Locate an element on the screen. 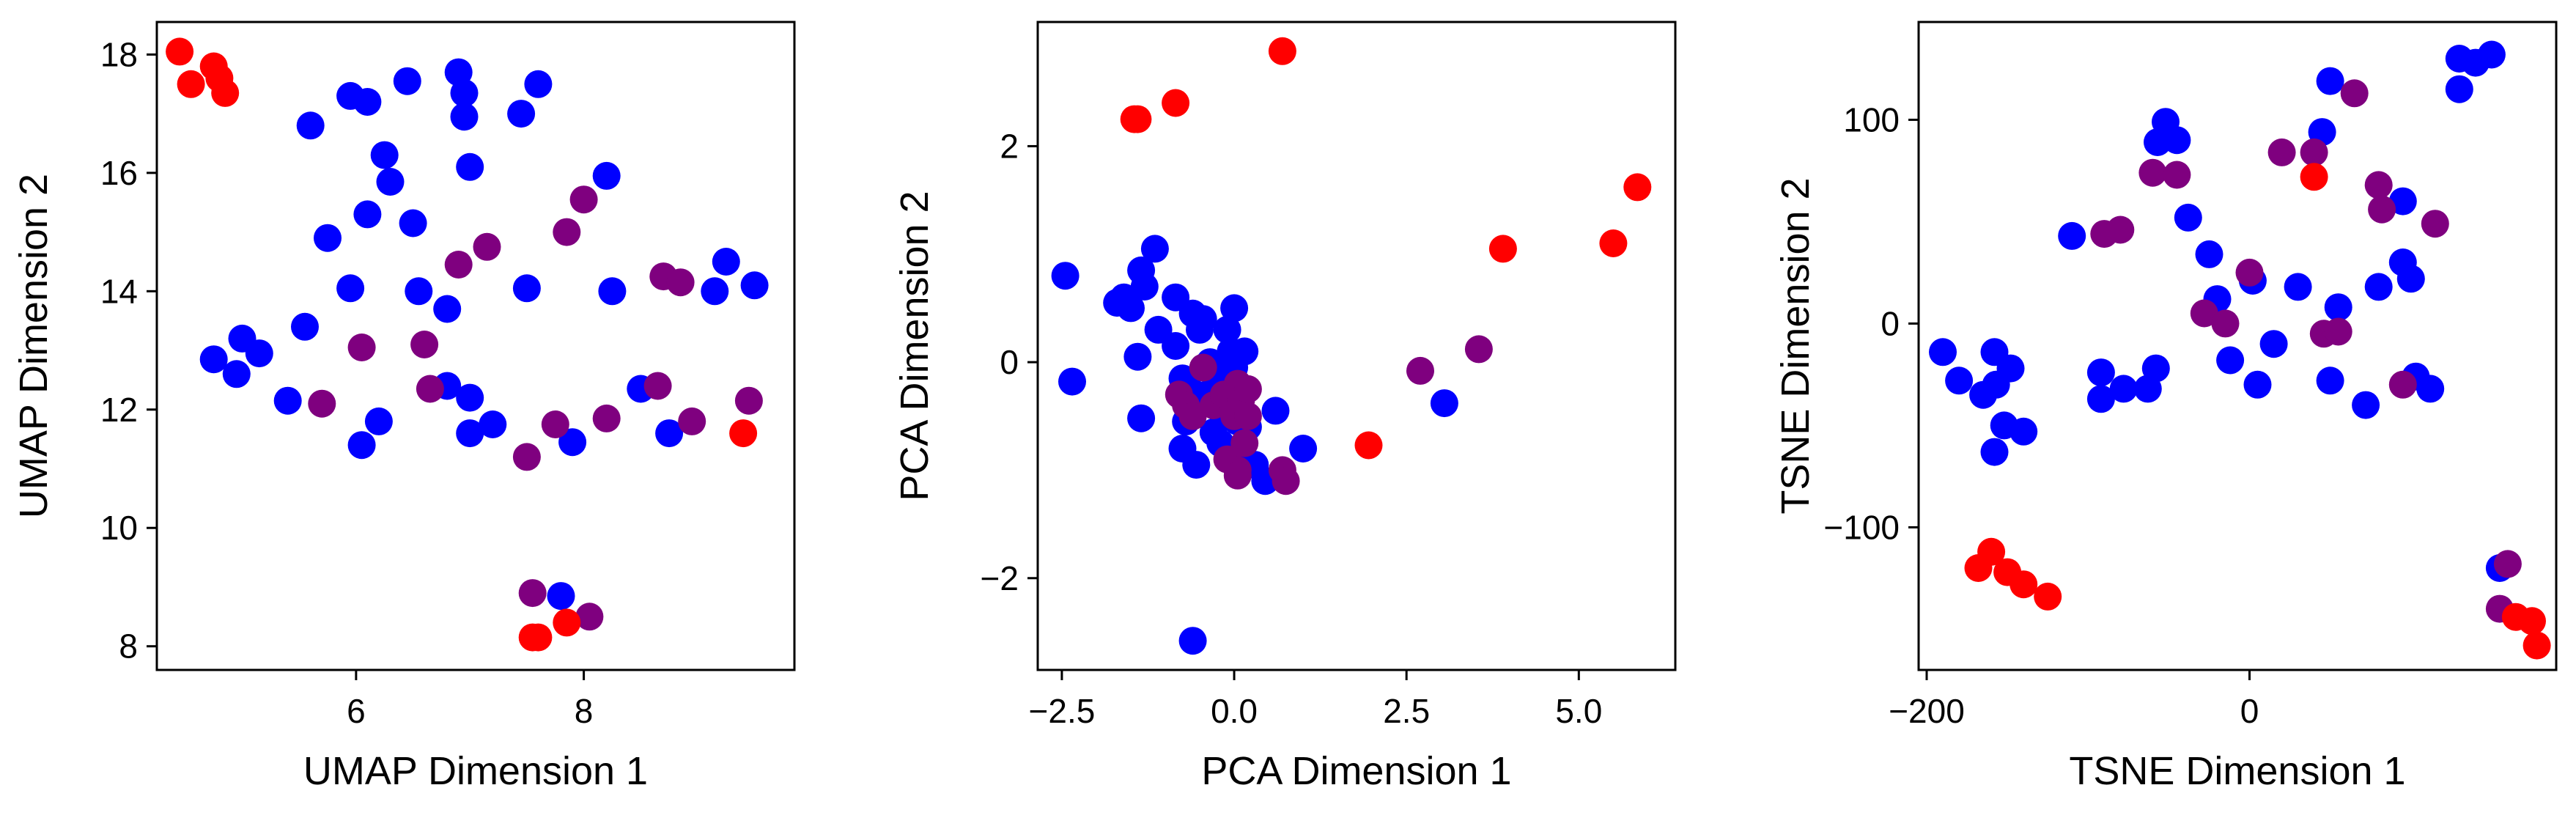 Image resolution: width=2576 pixels, height=818 pixels. x-tick-label: −200 is located at coordinates (1927, 711).